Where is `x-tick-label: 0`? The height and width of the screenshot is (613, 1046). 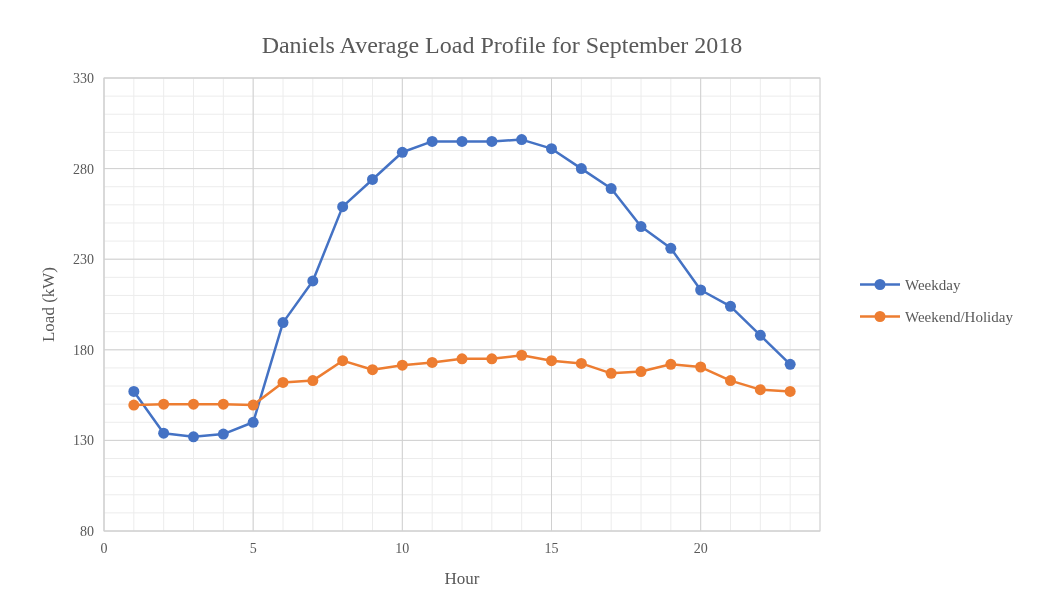
x-tick-label: 0 is located at coordinates (104, 548).